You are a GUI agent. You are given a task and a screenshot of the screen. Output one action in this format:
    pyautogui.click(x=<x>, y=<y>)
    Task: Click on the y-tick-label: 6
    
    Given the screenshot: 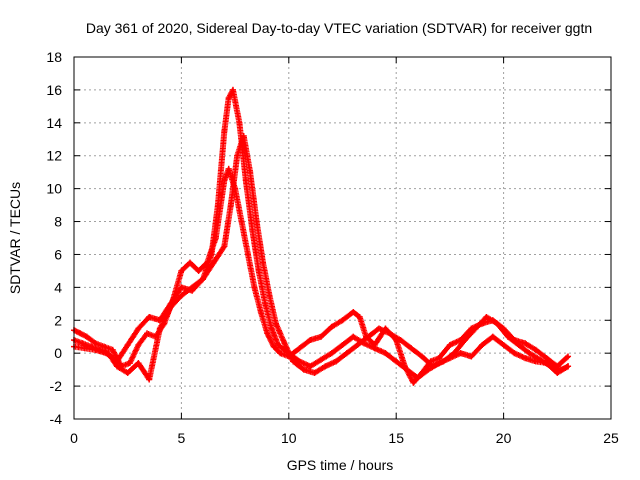 What is the action you would take?
    pyautogui.click(x=58, y=254)
    